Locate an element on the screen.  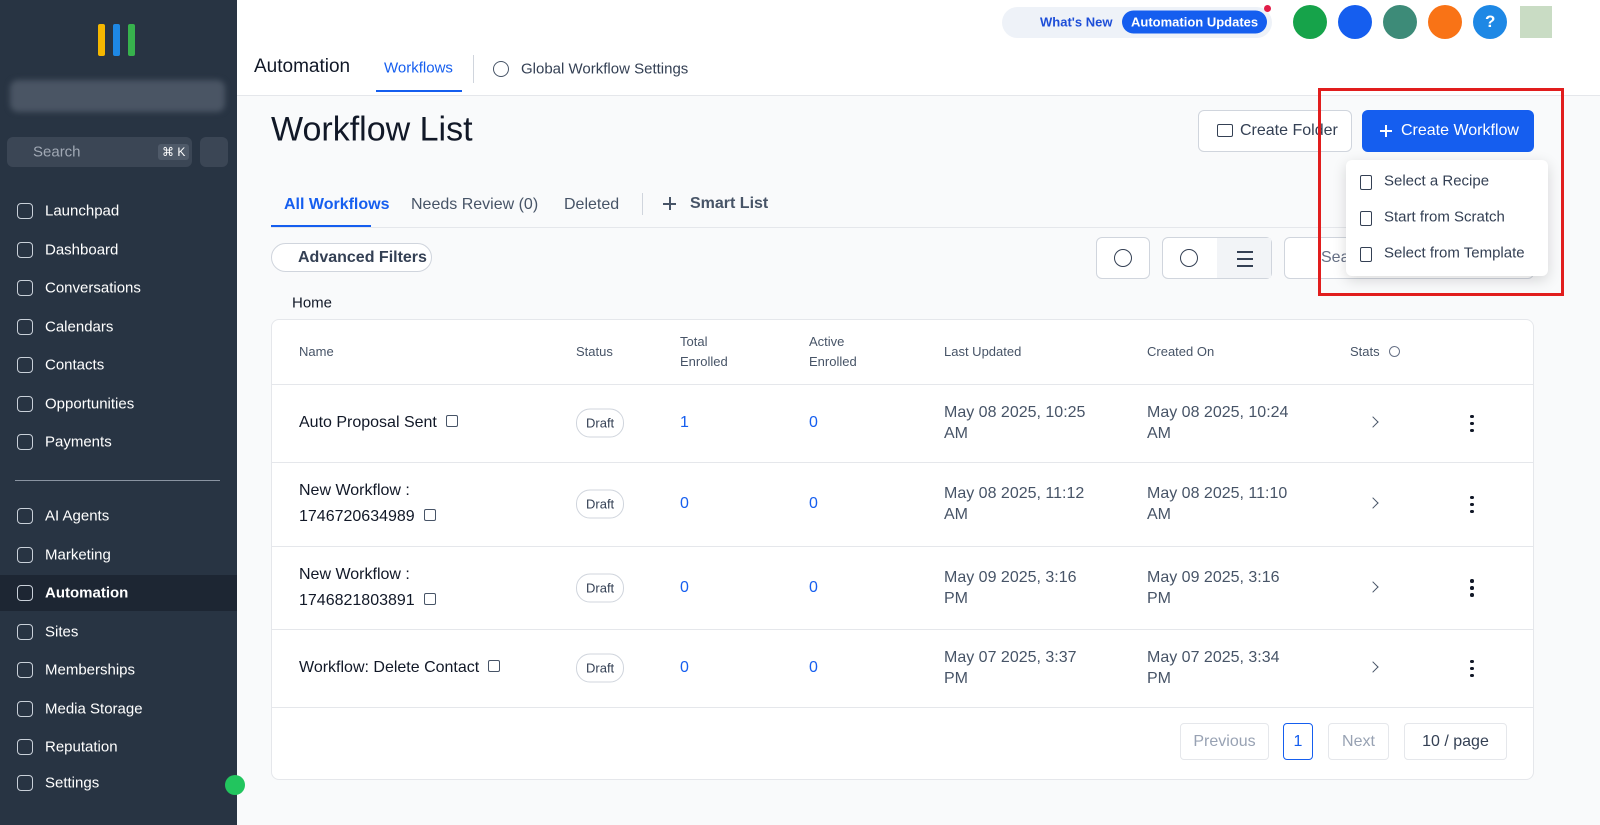
nav-item: Settings is located at coordinates (72, 783).